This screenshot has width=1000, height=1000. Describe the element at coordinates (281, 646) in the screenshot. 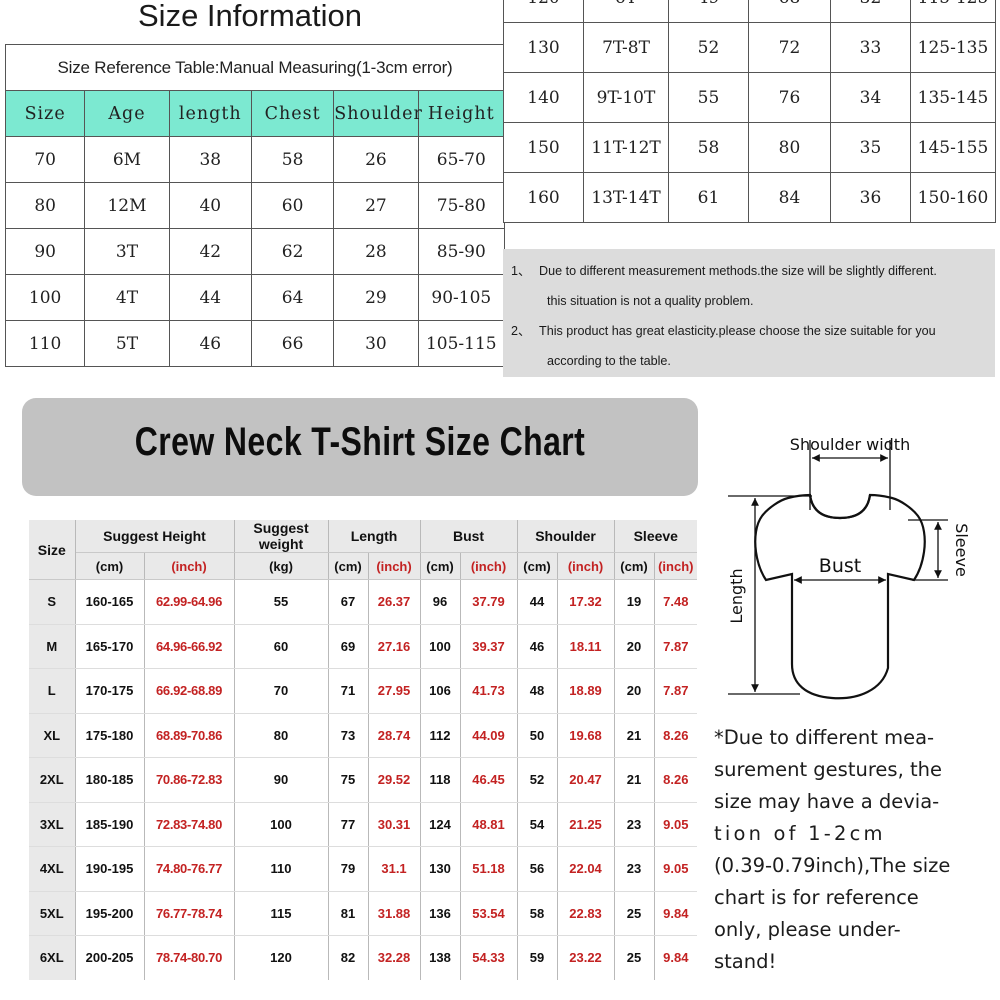

I see `cell-weight-kg: 60` at that location.